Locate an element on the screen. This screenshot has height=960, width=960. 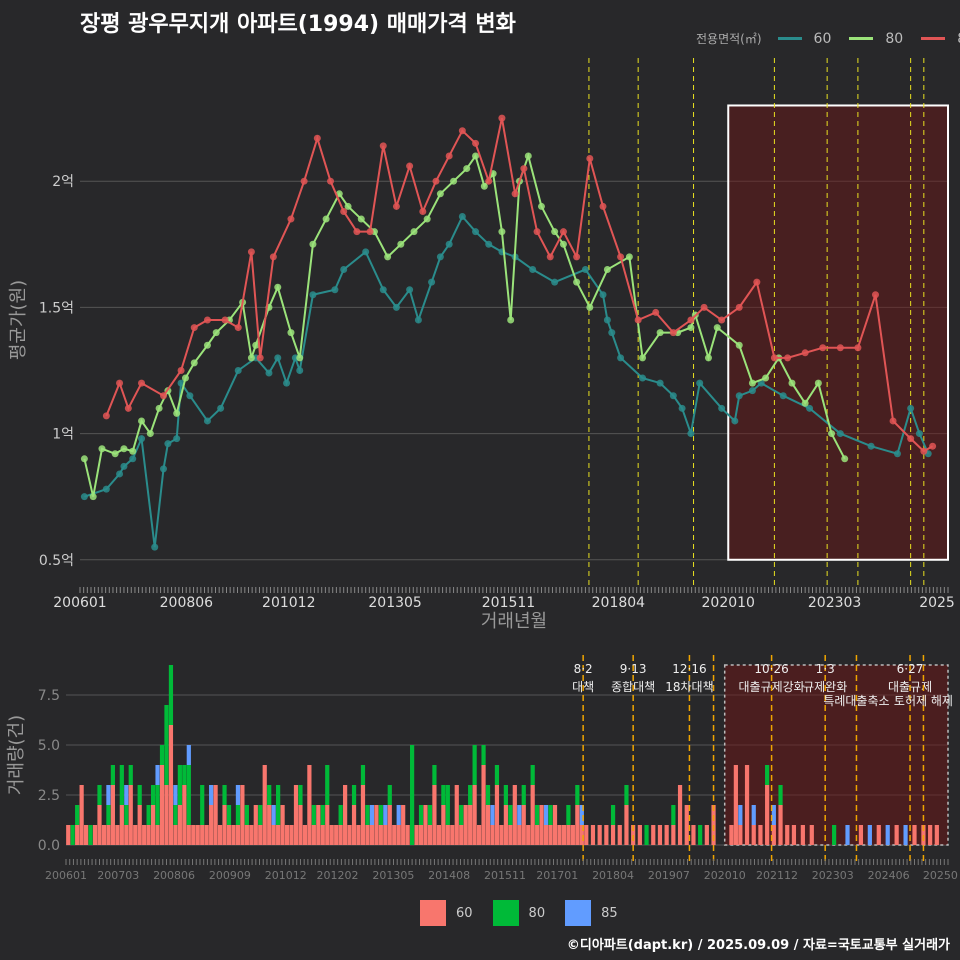
bar-x-tick-label: 202112 is located at coordinates (777, 875).